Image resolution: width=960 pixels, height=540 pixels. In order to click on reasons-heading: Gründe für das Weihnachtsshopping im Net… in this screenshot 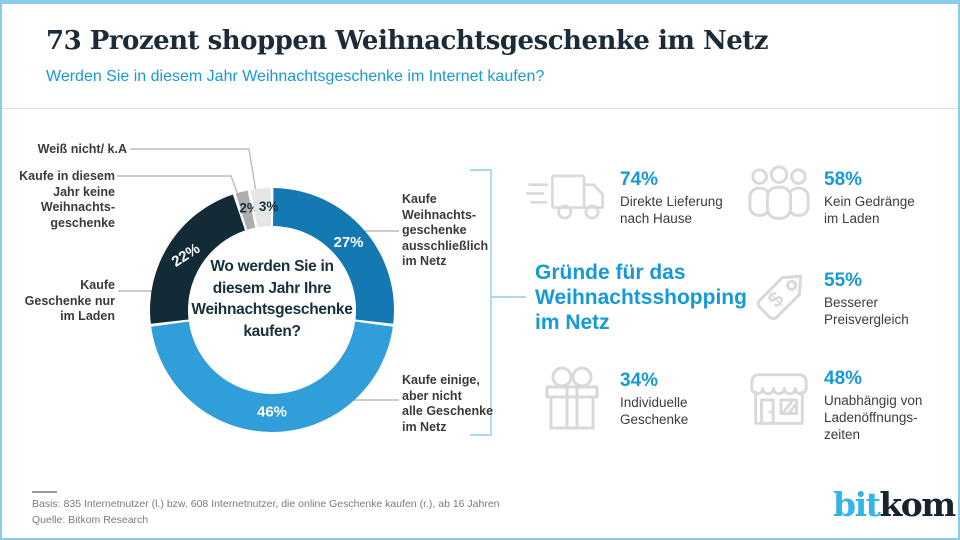, I will do `click(641, 297)`.